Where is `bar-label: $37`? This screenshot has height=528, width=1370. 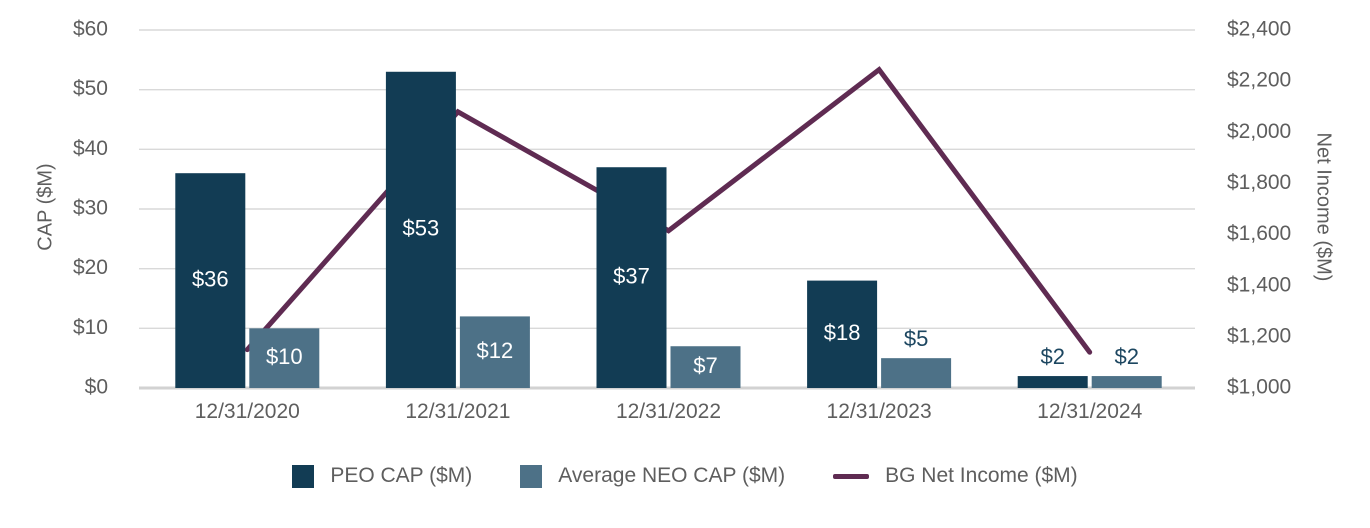 bar-label: $37 is located at coordinates (631, 275).